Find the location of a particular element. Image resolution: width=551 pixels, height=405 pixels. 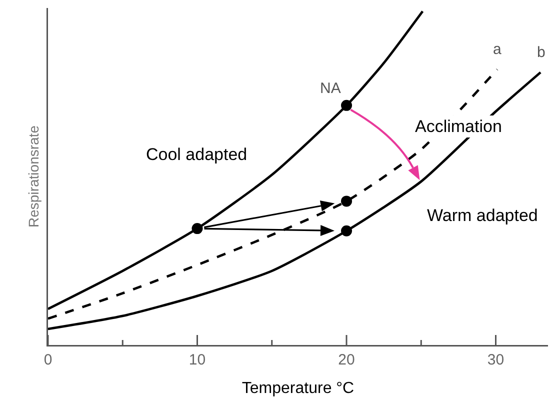

series-label: a is located at coordinates (497, 49).